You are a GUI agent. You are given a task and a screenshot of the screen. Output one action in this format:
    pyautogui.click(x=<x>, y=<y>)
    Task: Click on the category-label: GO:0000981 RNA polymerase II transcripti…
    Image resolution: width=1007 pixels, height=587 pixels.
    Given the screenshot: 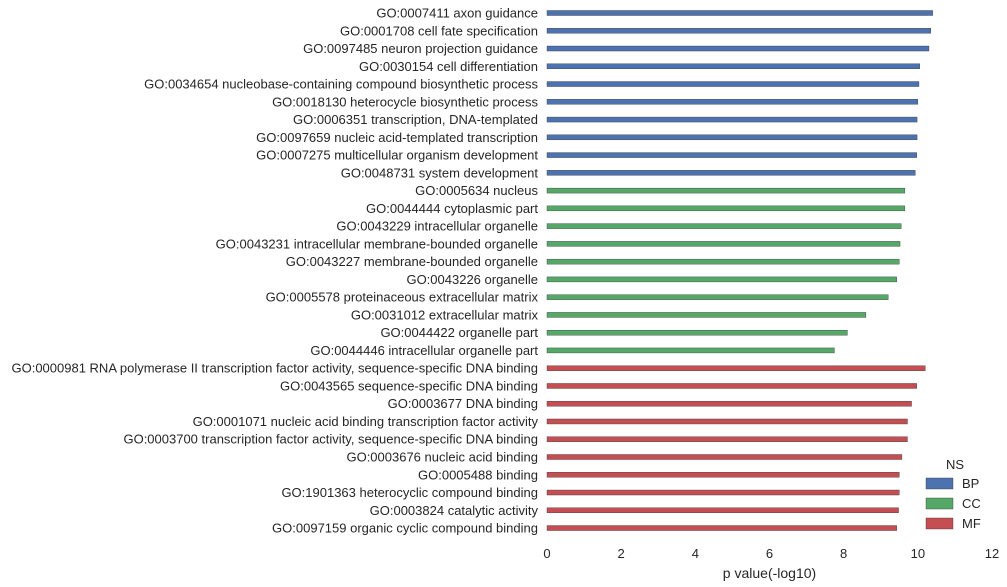 What is the action you would take?
    pyautogui.click(x=274, y=368)
    